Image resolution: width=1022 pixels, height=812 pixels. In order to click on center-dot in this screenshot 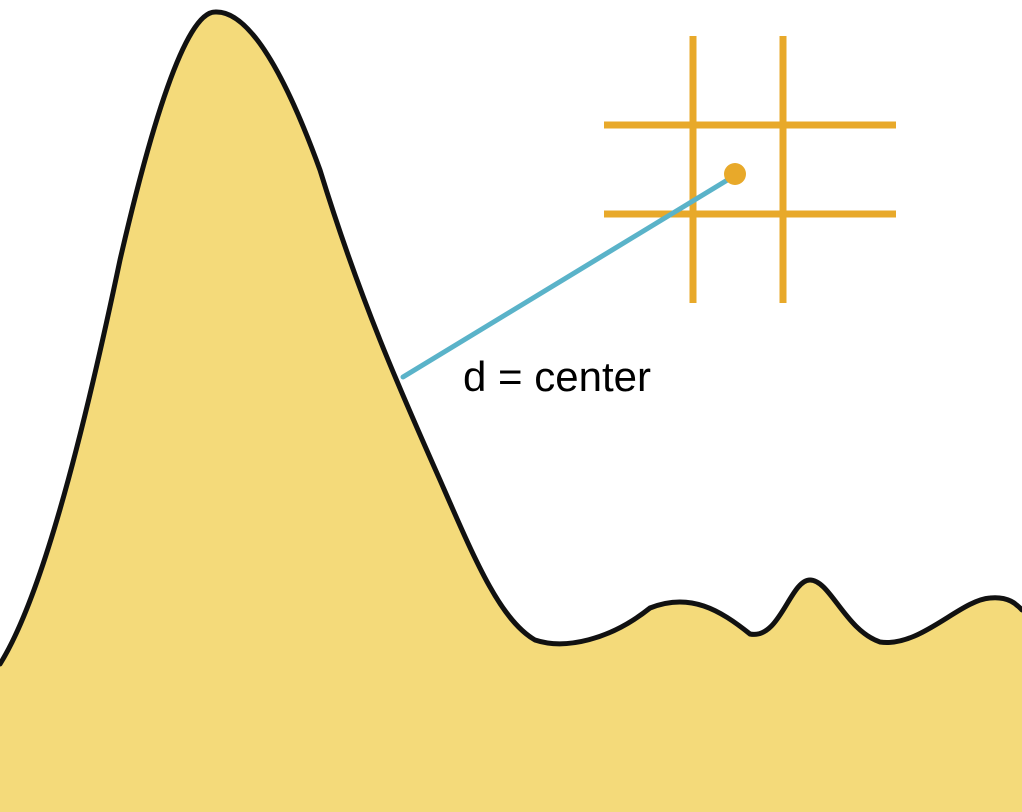, I will do `click(735, 174)`.